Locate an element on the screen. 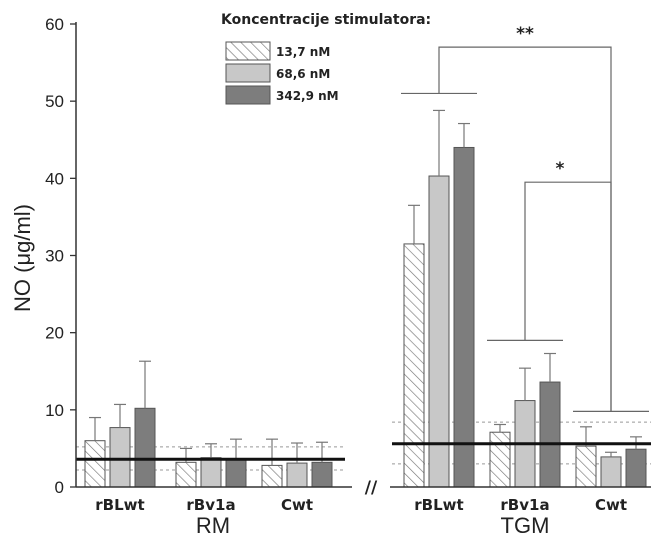 The width and height of the screenshot is (651, 538). legend-items: 13,7 nM 68,6 nM 342,9 nM is located at coordinates (282, 73).